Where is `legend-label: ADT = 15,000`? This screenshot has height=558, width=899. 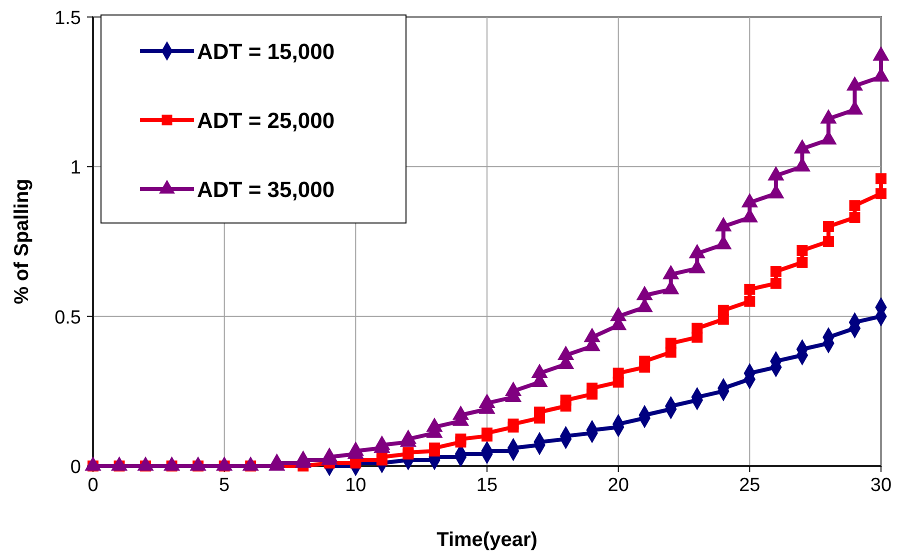
legend-label: ADT = 15,000 is located at coordinates (266, 51).